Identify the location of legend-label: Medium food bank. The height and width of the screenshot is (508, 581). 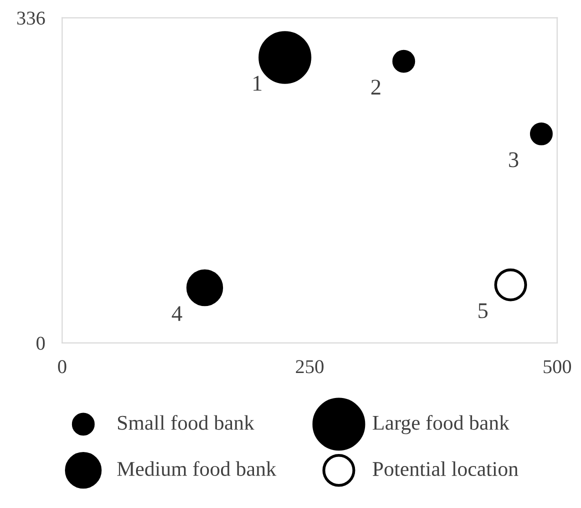
(196, 468).